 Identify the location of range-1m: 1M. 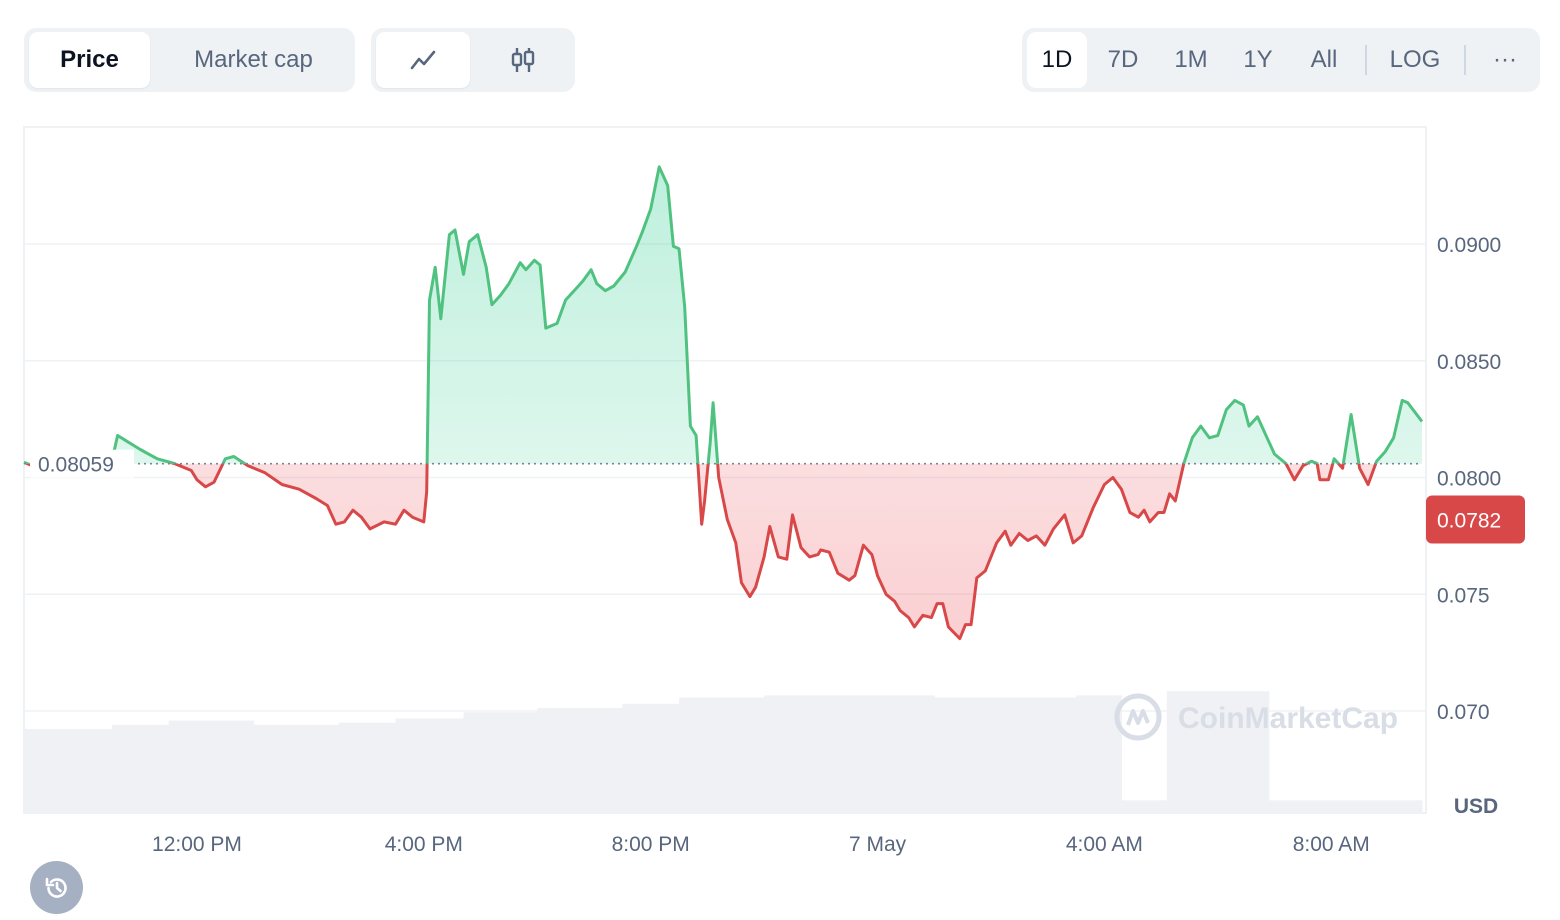
(1191, 59).